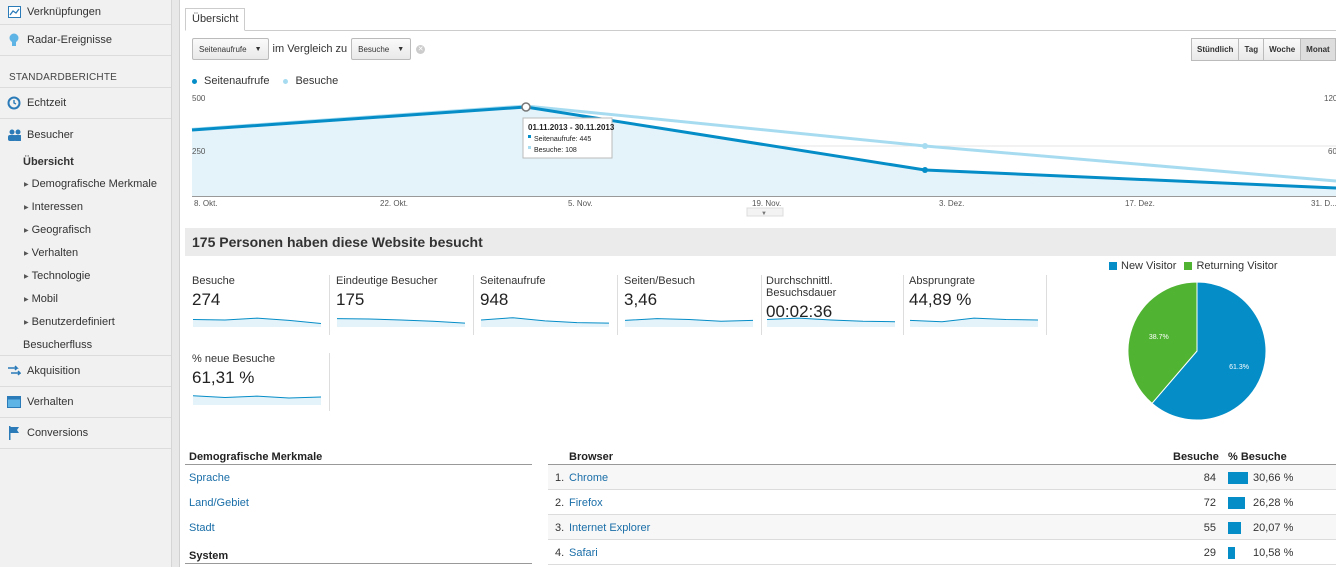 The width and height of the screenshot is (1336, 567). I want to click on metric-select: Seitenaufrufe ▼, so click(230, 49).